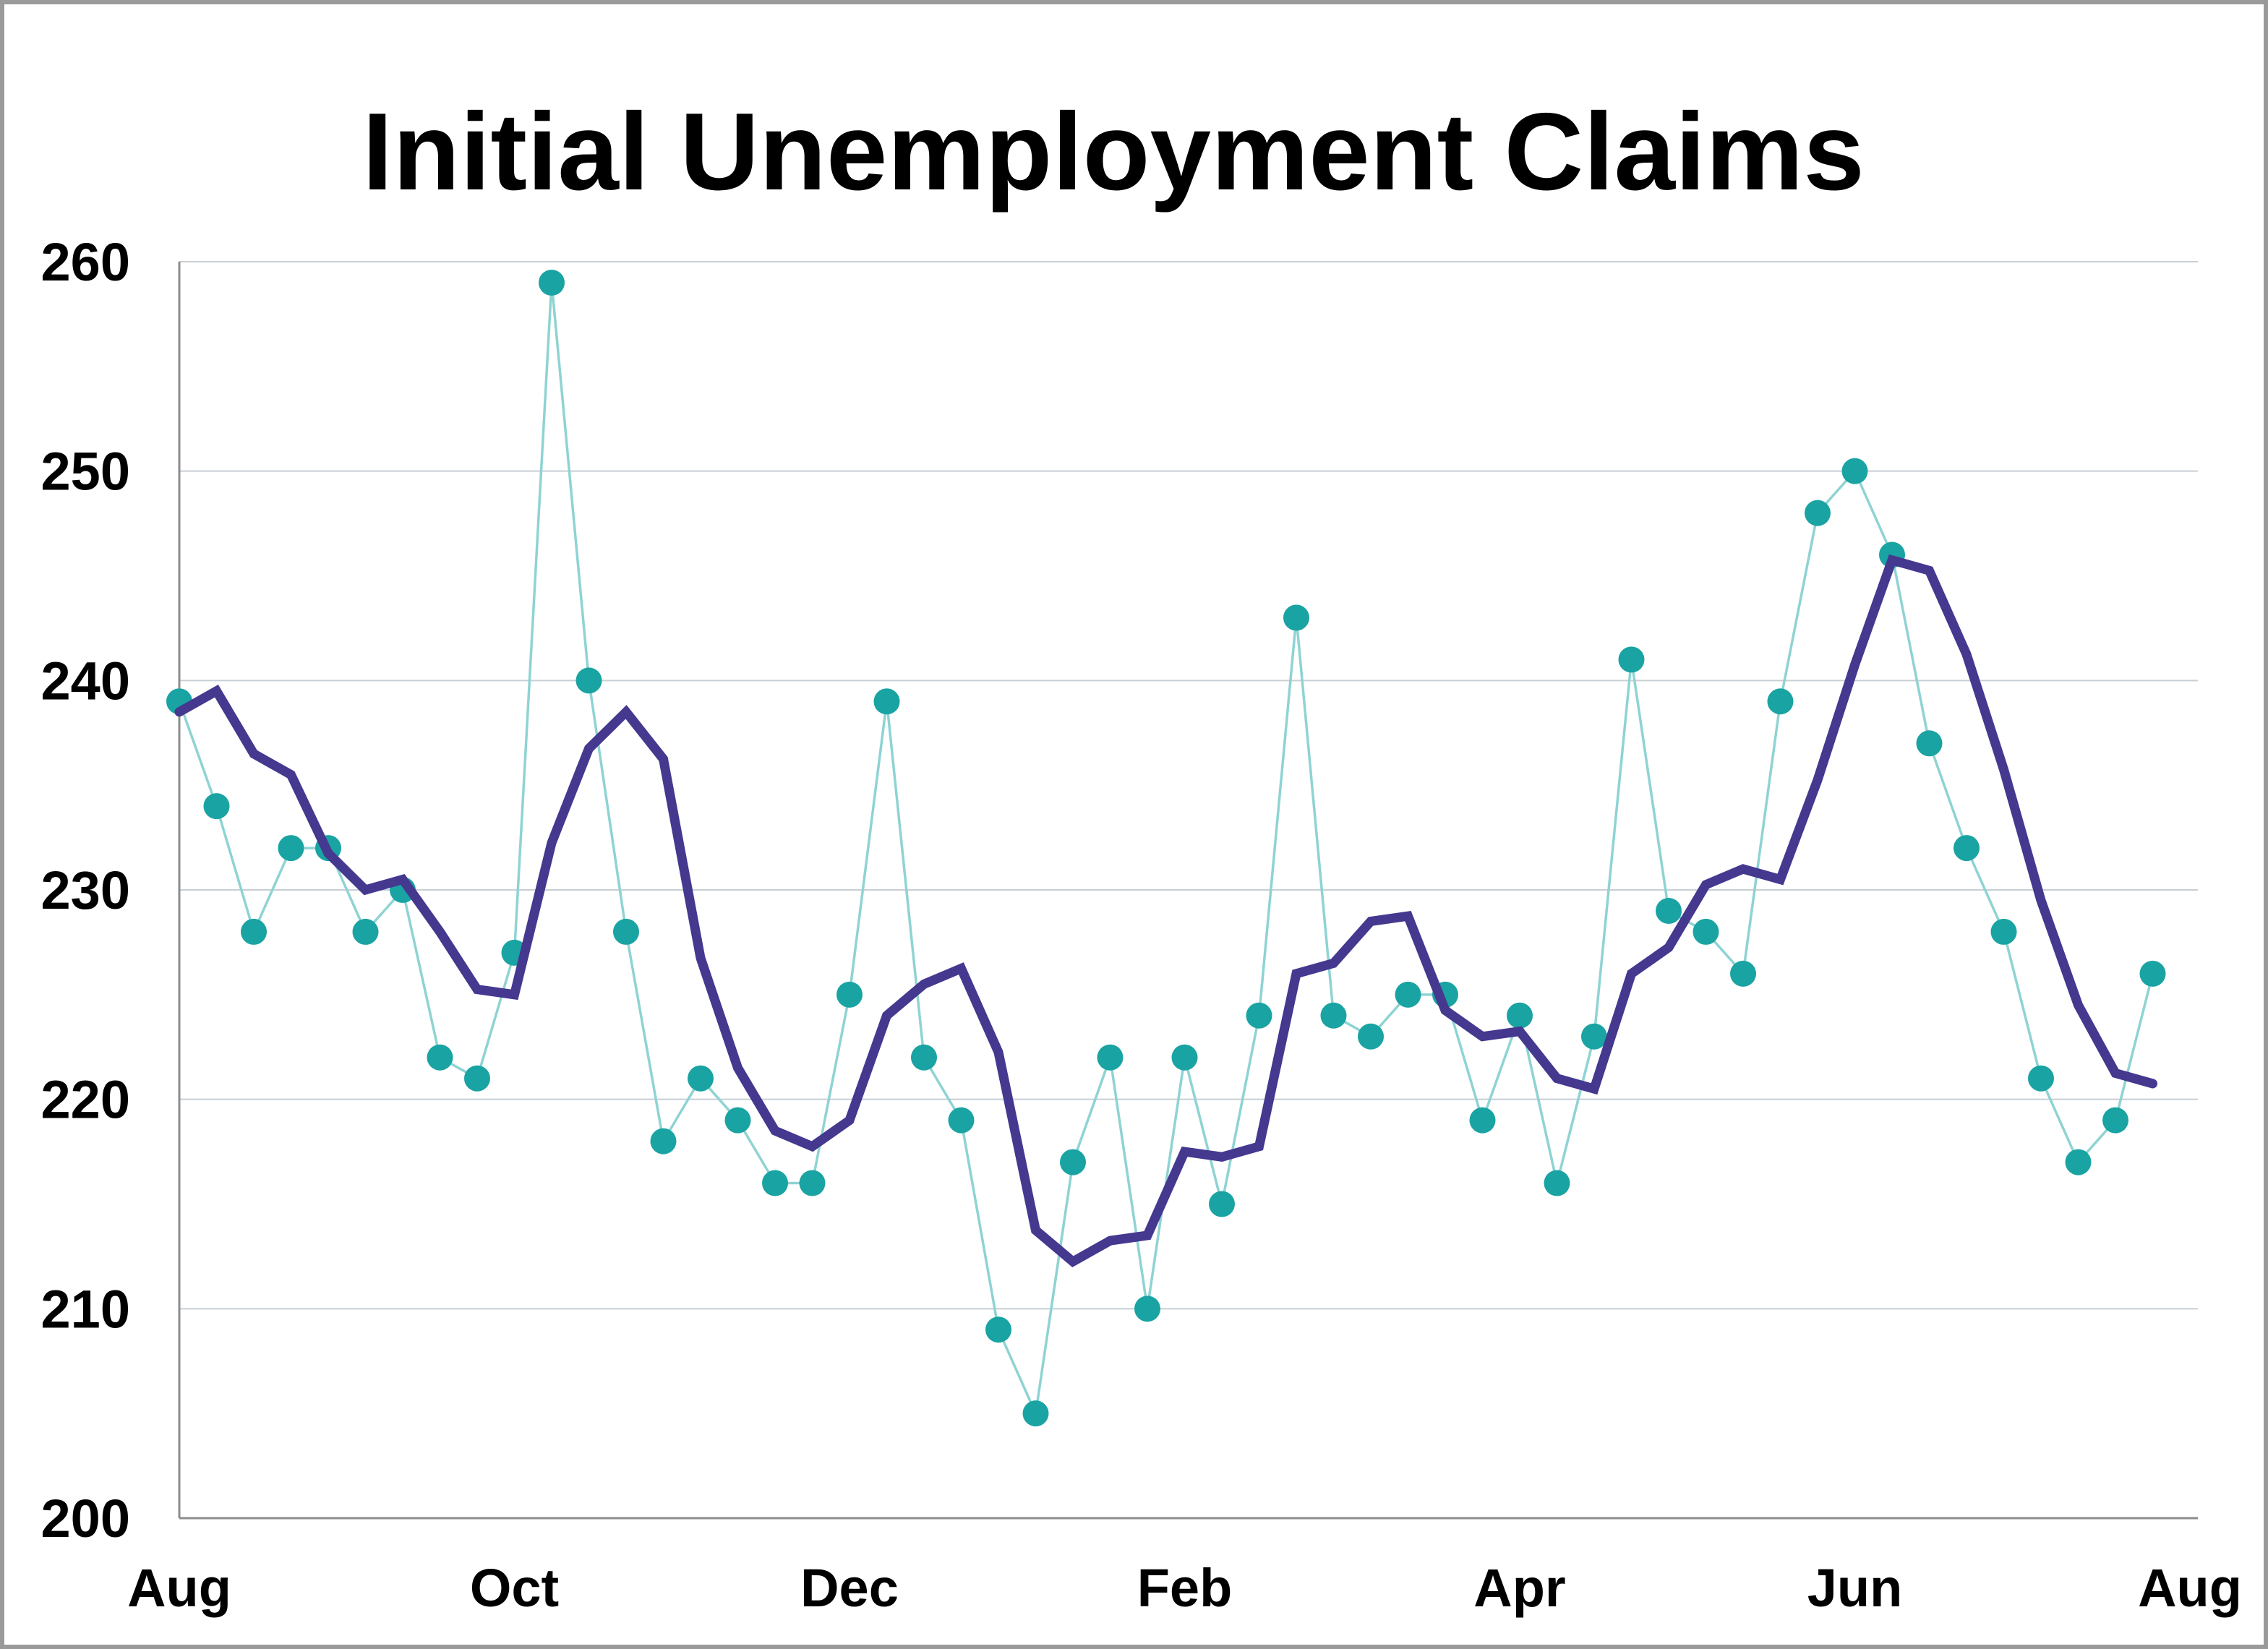 The height and width of the screenshot is (1649, 2268). Describe the element at coordinates (1113, 151) in the screenshot. I see `chart-title: Initial Unemployment Claims` at that location.